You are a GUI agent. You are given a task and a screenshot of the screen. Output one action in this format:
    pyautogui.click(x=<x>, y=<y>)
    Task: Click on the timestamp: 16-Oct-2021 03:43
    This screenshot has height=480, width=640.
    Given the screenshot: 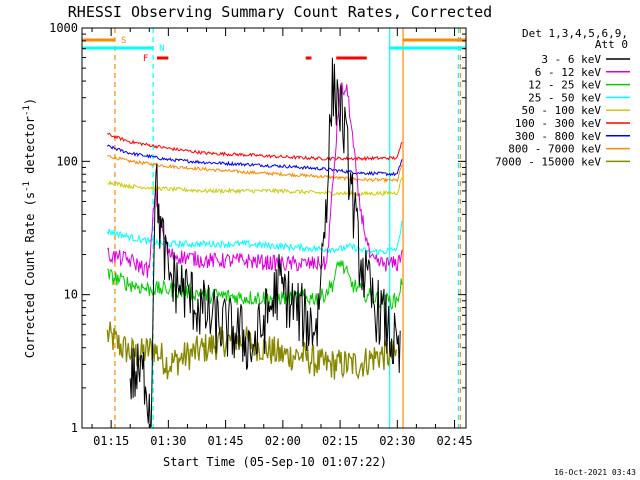 What is the action you would take?
    pyautogui.click(x=595, y=472)
    